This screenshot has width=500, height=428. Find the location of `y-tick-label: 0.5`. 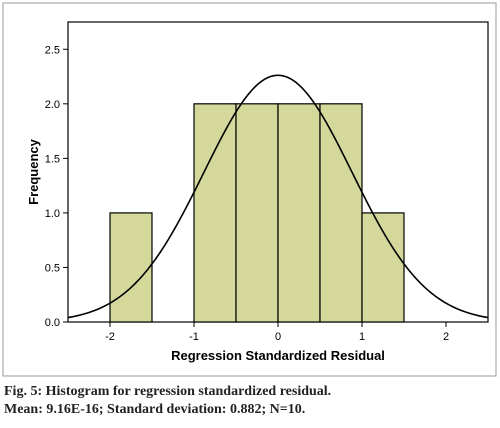

y-tick-label: 0.5 is located at coordinates (52, 268).